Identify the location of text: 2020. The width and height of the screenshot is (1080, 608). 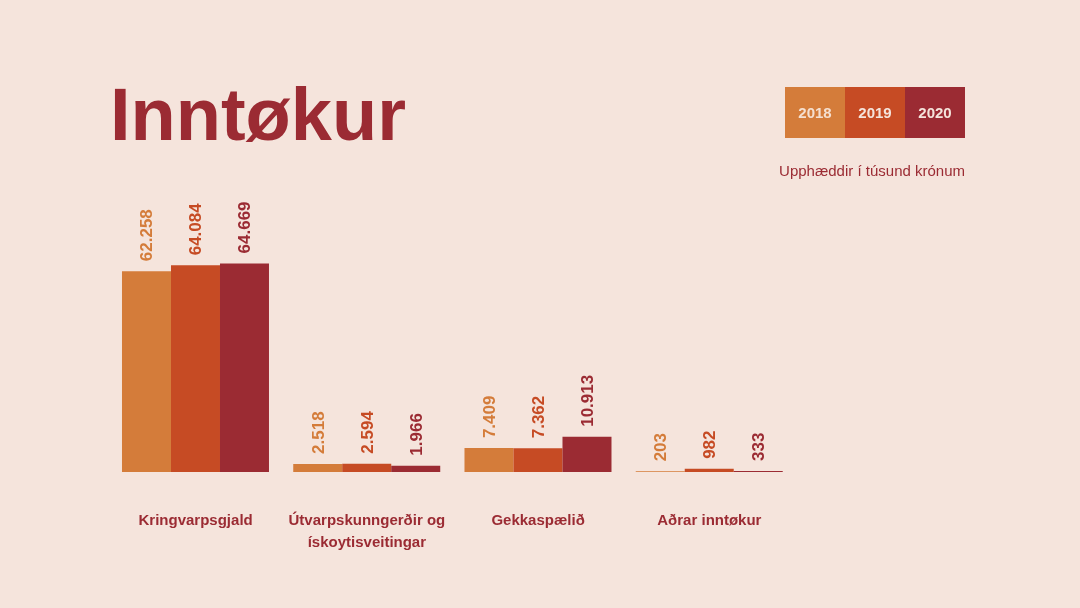
(935, 112).